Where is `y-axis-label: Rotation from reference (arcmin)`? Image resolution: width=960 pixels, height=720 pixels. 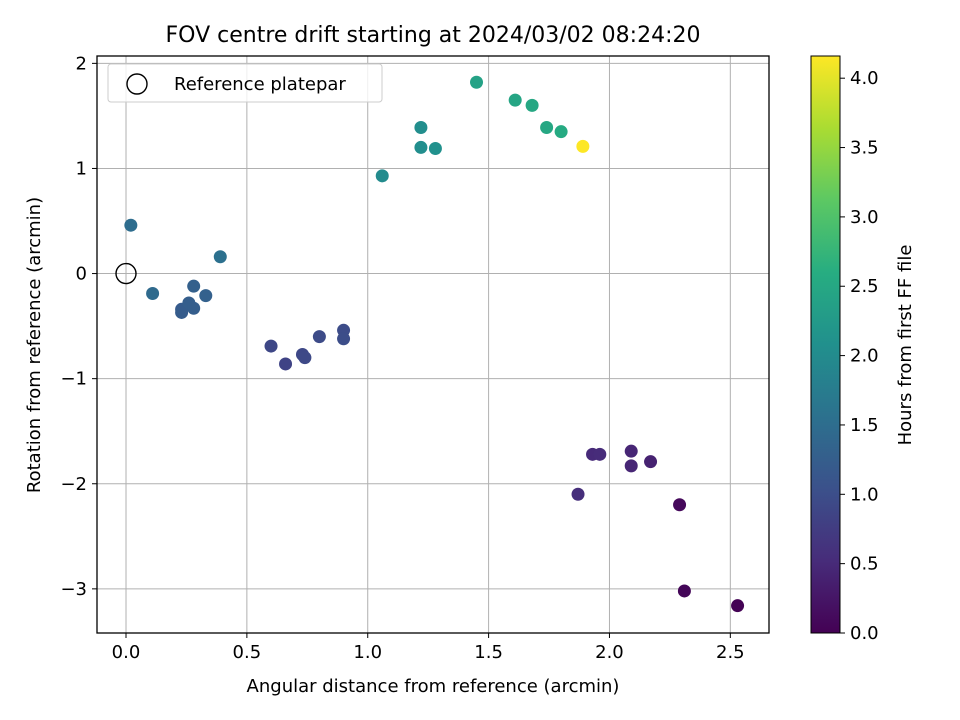
y-axis-label: Rotation from reference (arcmin) is located at coordinates (34, 345).